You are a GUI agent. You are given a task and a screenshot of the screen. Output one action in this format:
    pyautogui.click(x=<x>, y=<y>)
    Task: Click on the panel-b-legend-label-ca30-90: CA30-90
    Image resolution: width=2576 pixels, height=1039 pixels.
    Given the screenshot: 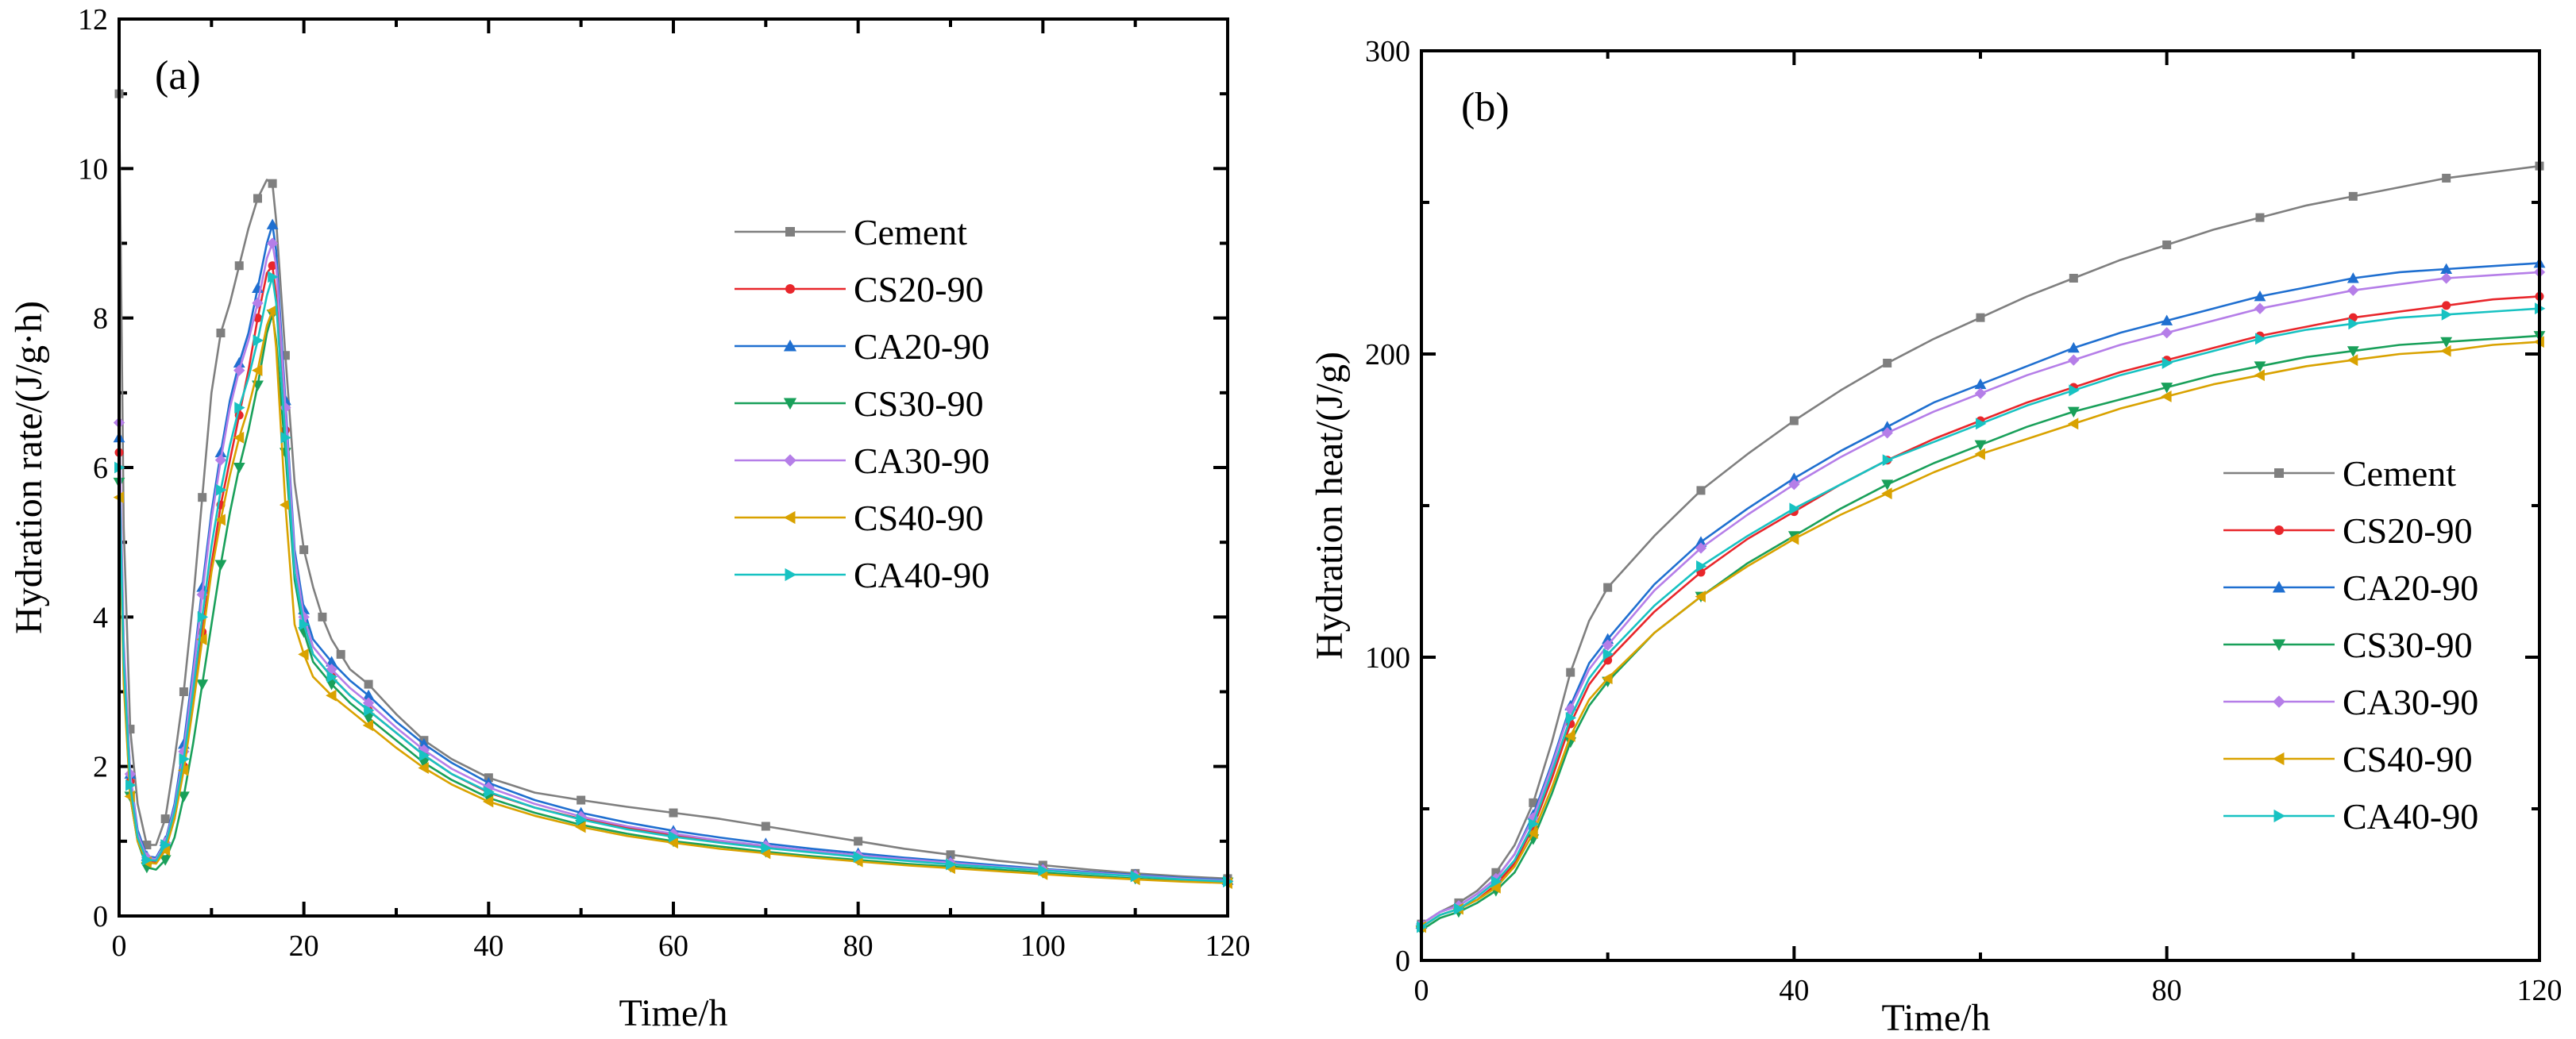 What is the action you would take?
    pyautogui.click(x=2410, y=702)
    